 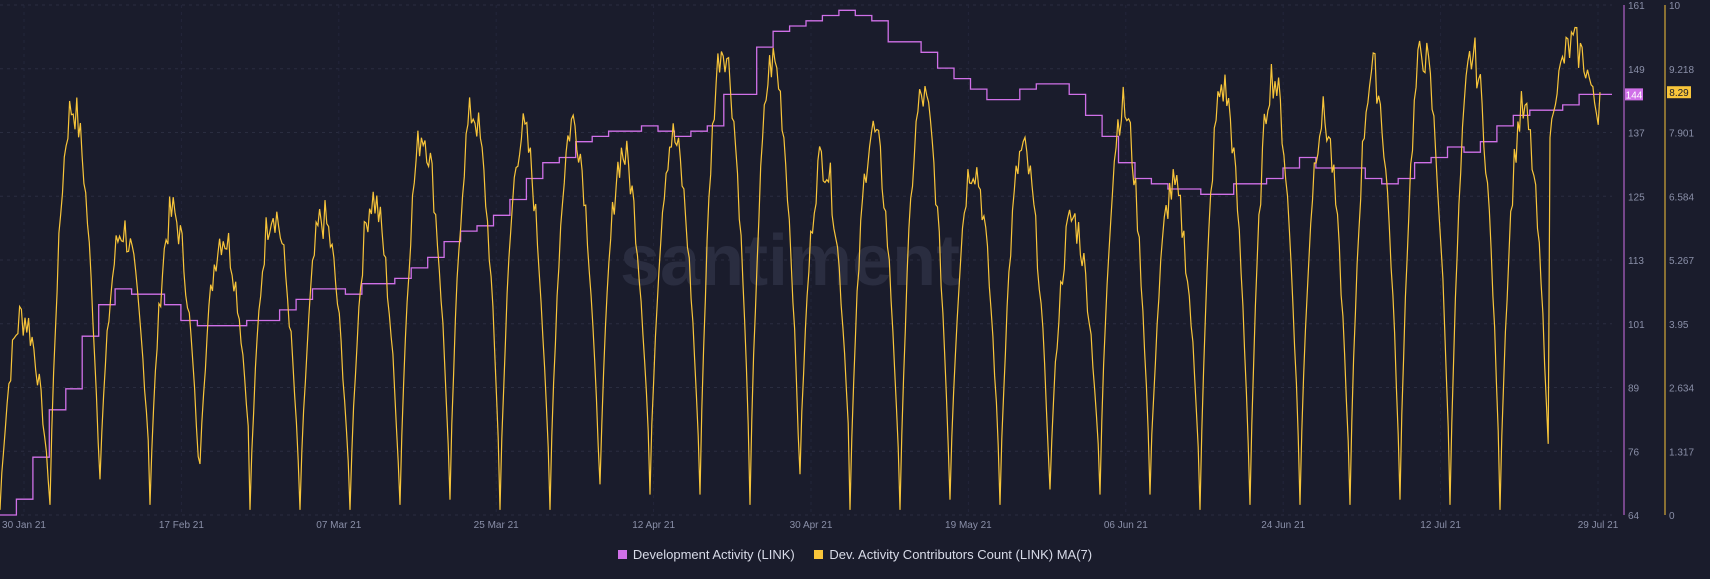 What do you see at coordinates (1636, 6) in the screenshot?
I see `y-left-tick: 161` at bounding box center [1636, 6].